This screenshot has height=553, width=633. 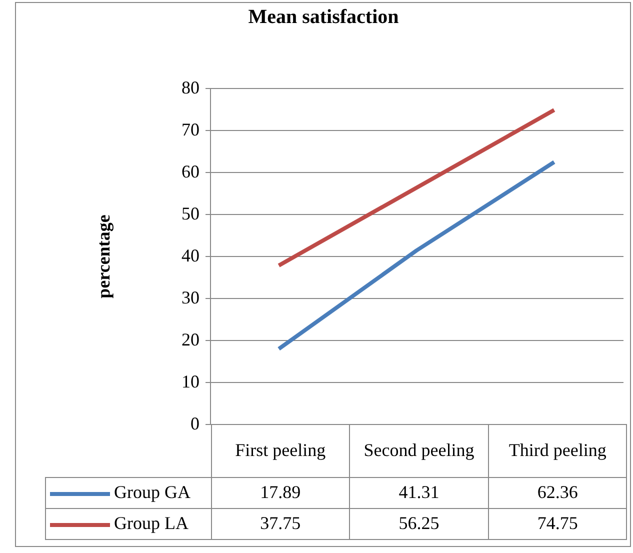 What do you see at coordinates (191, 88) in the screenshot?
I see `y-tick-label: 80` at bounding box center [191, 88].